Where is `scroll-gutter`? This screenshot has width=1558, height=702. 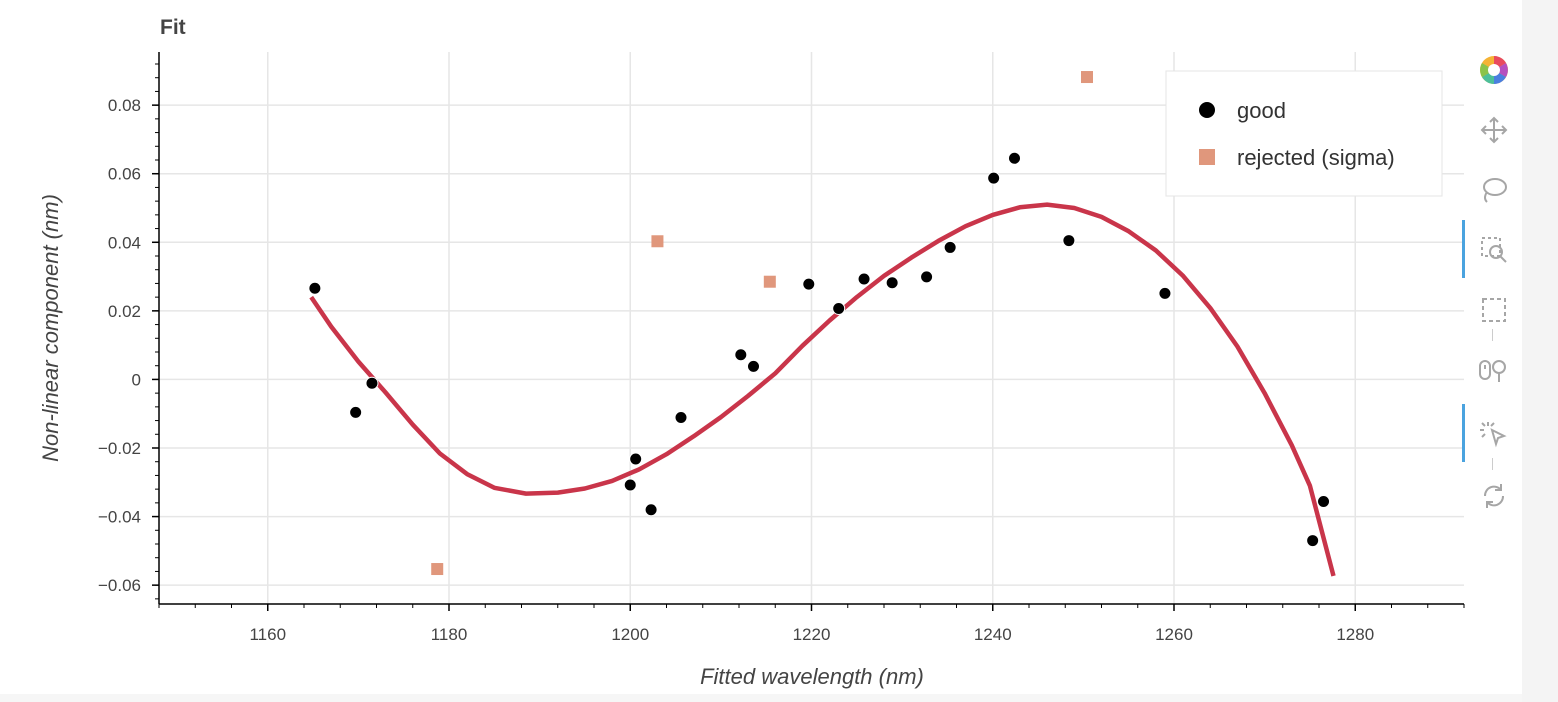 scroll-gutter is located at coordinates (1540, 351).